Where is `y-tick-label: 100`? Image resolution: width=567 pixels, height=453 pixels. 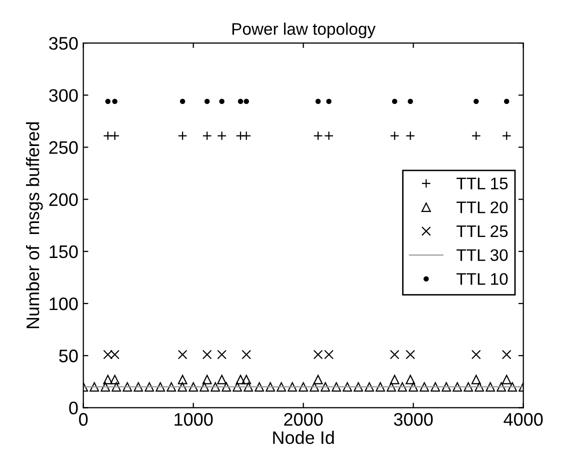
y-tick-label: 100 is located at coordinates (64, 303).